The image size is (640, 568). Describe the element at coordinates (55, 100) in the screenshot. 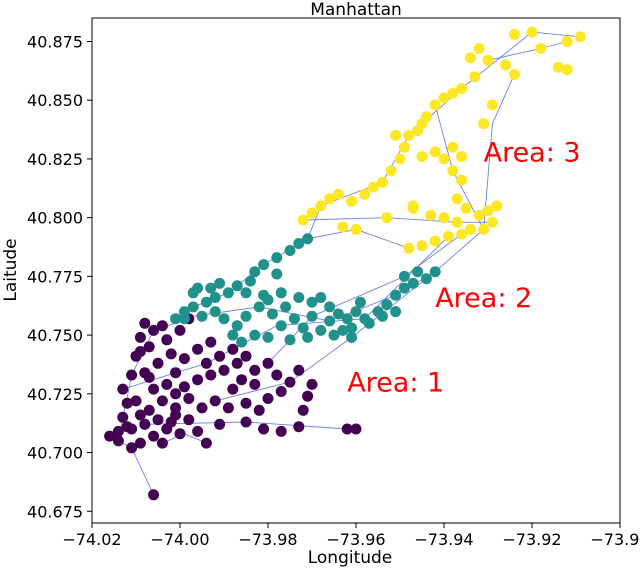

I see `y-tick-label: 40.850` at that location.